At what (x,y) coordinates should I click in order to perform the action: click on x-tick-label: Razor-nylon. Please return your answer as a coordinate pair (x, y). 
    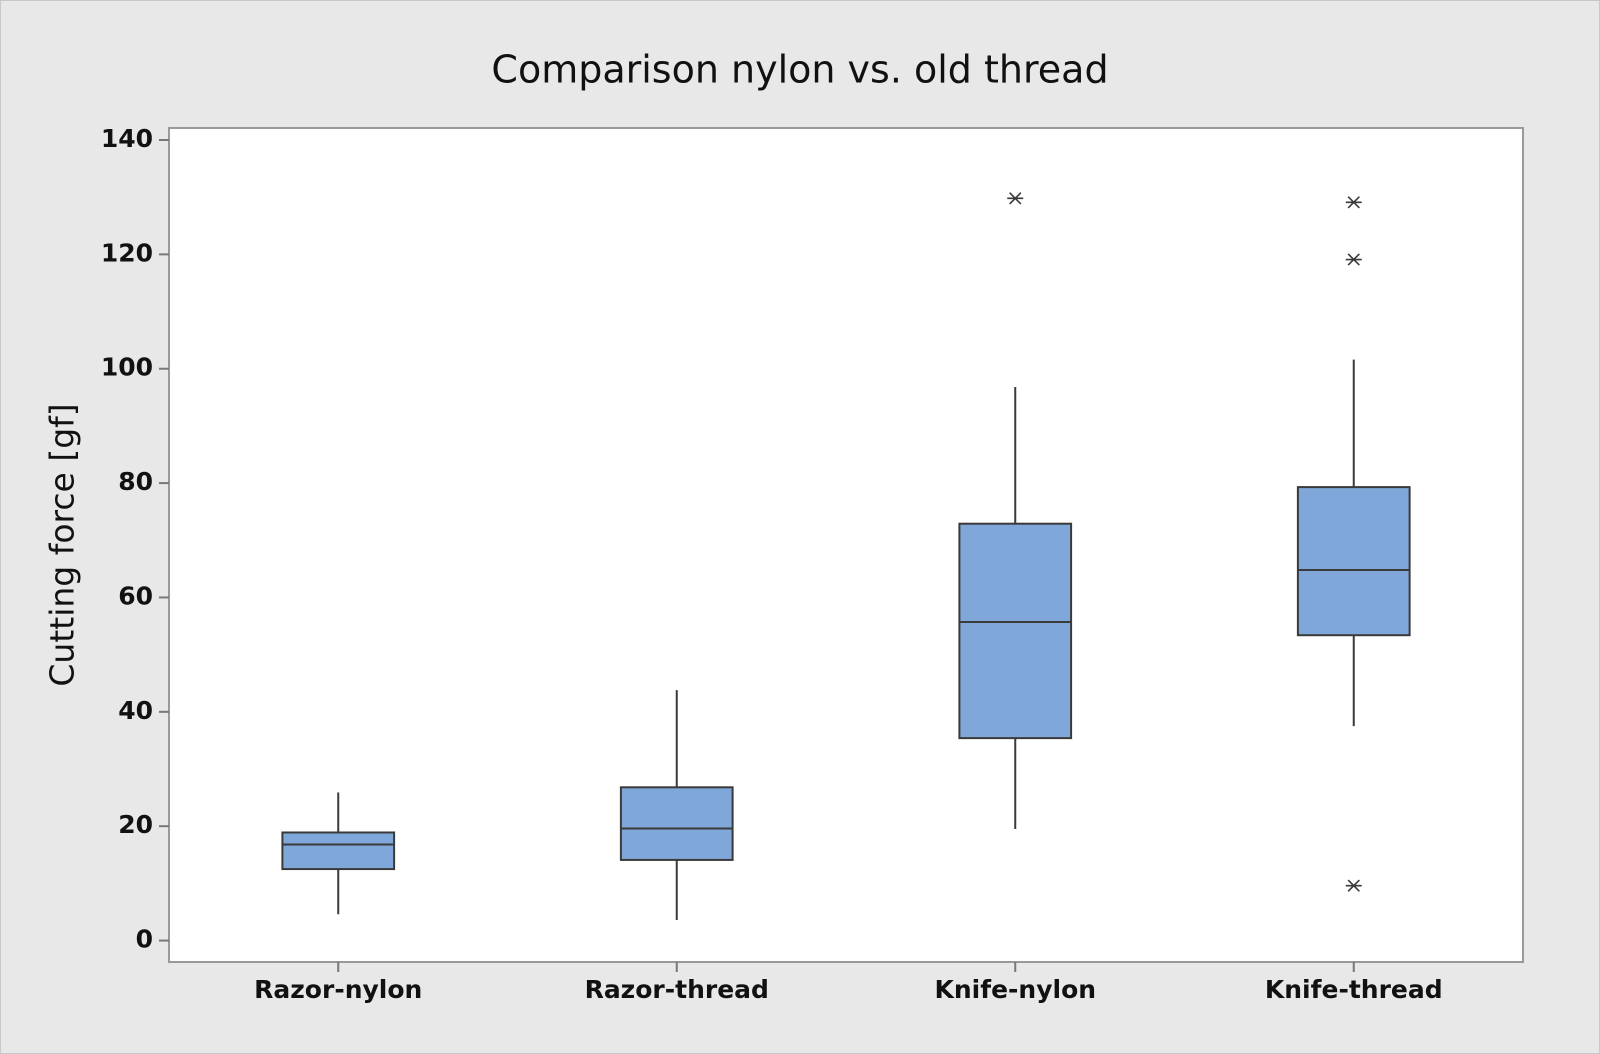
    Looking at the image, I should click on (338, 989).